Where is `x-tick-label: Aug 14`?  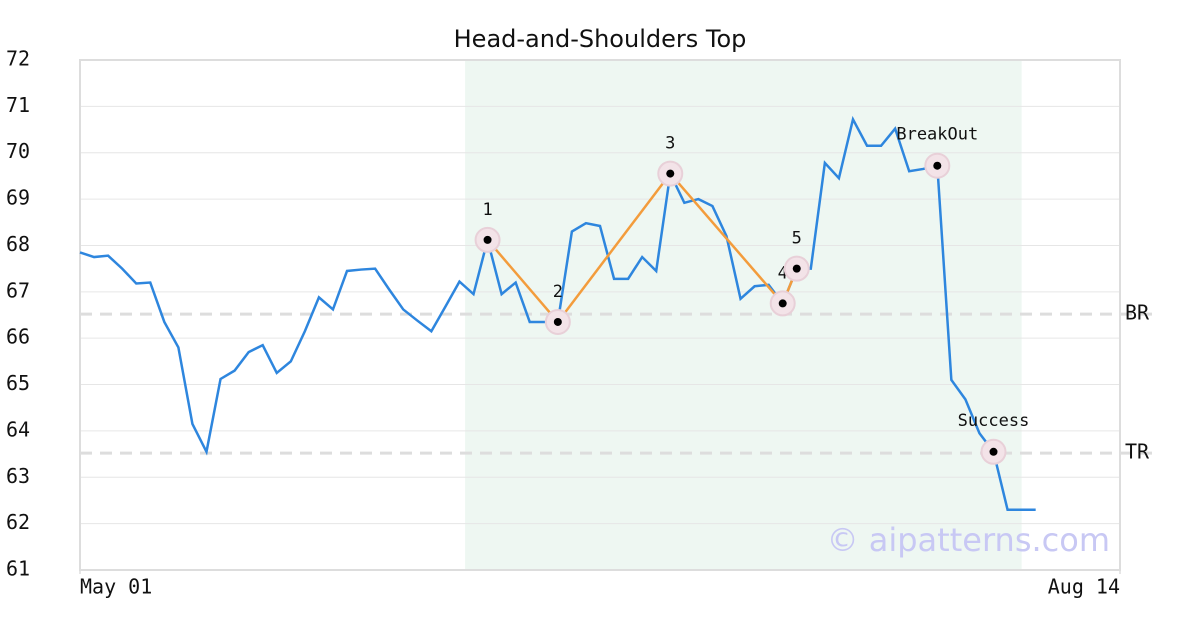
x-tick-label: Aug 14 is located at coordinates (1084, 587).